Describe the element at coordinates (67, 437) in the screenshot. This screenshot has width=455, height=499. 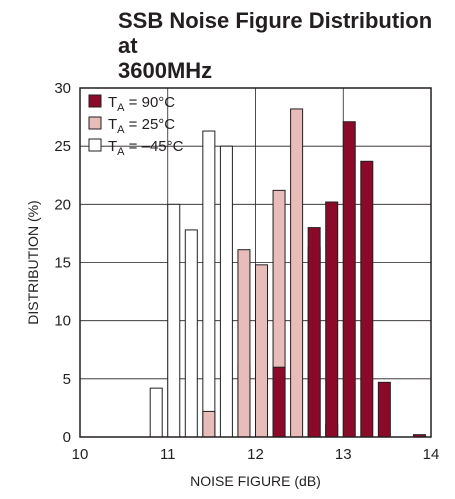
I see `y-tick-label: 0` at that location.